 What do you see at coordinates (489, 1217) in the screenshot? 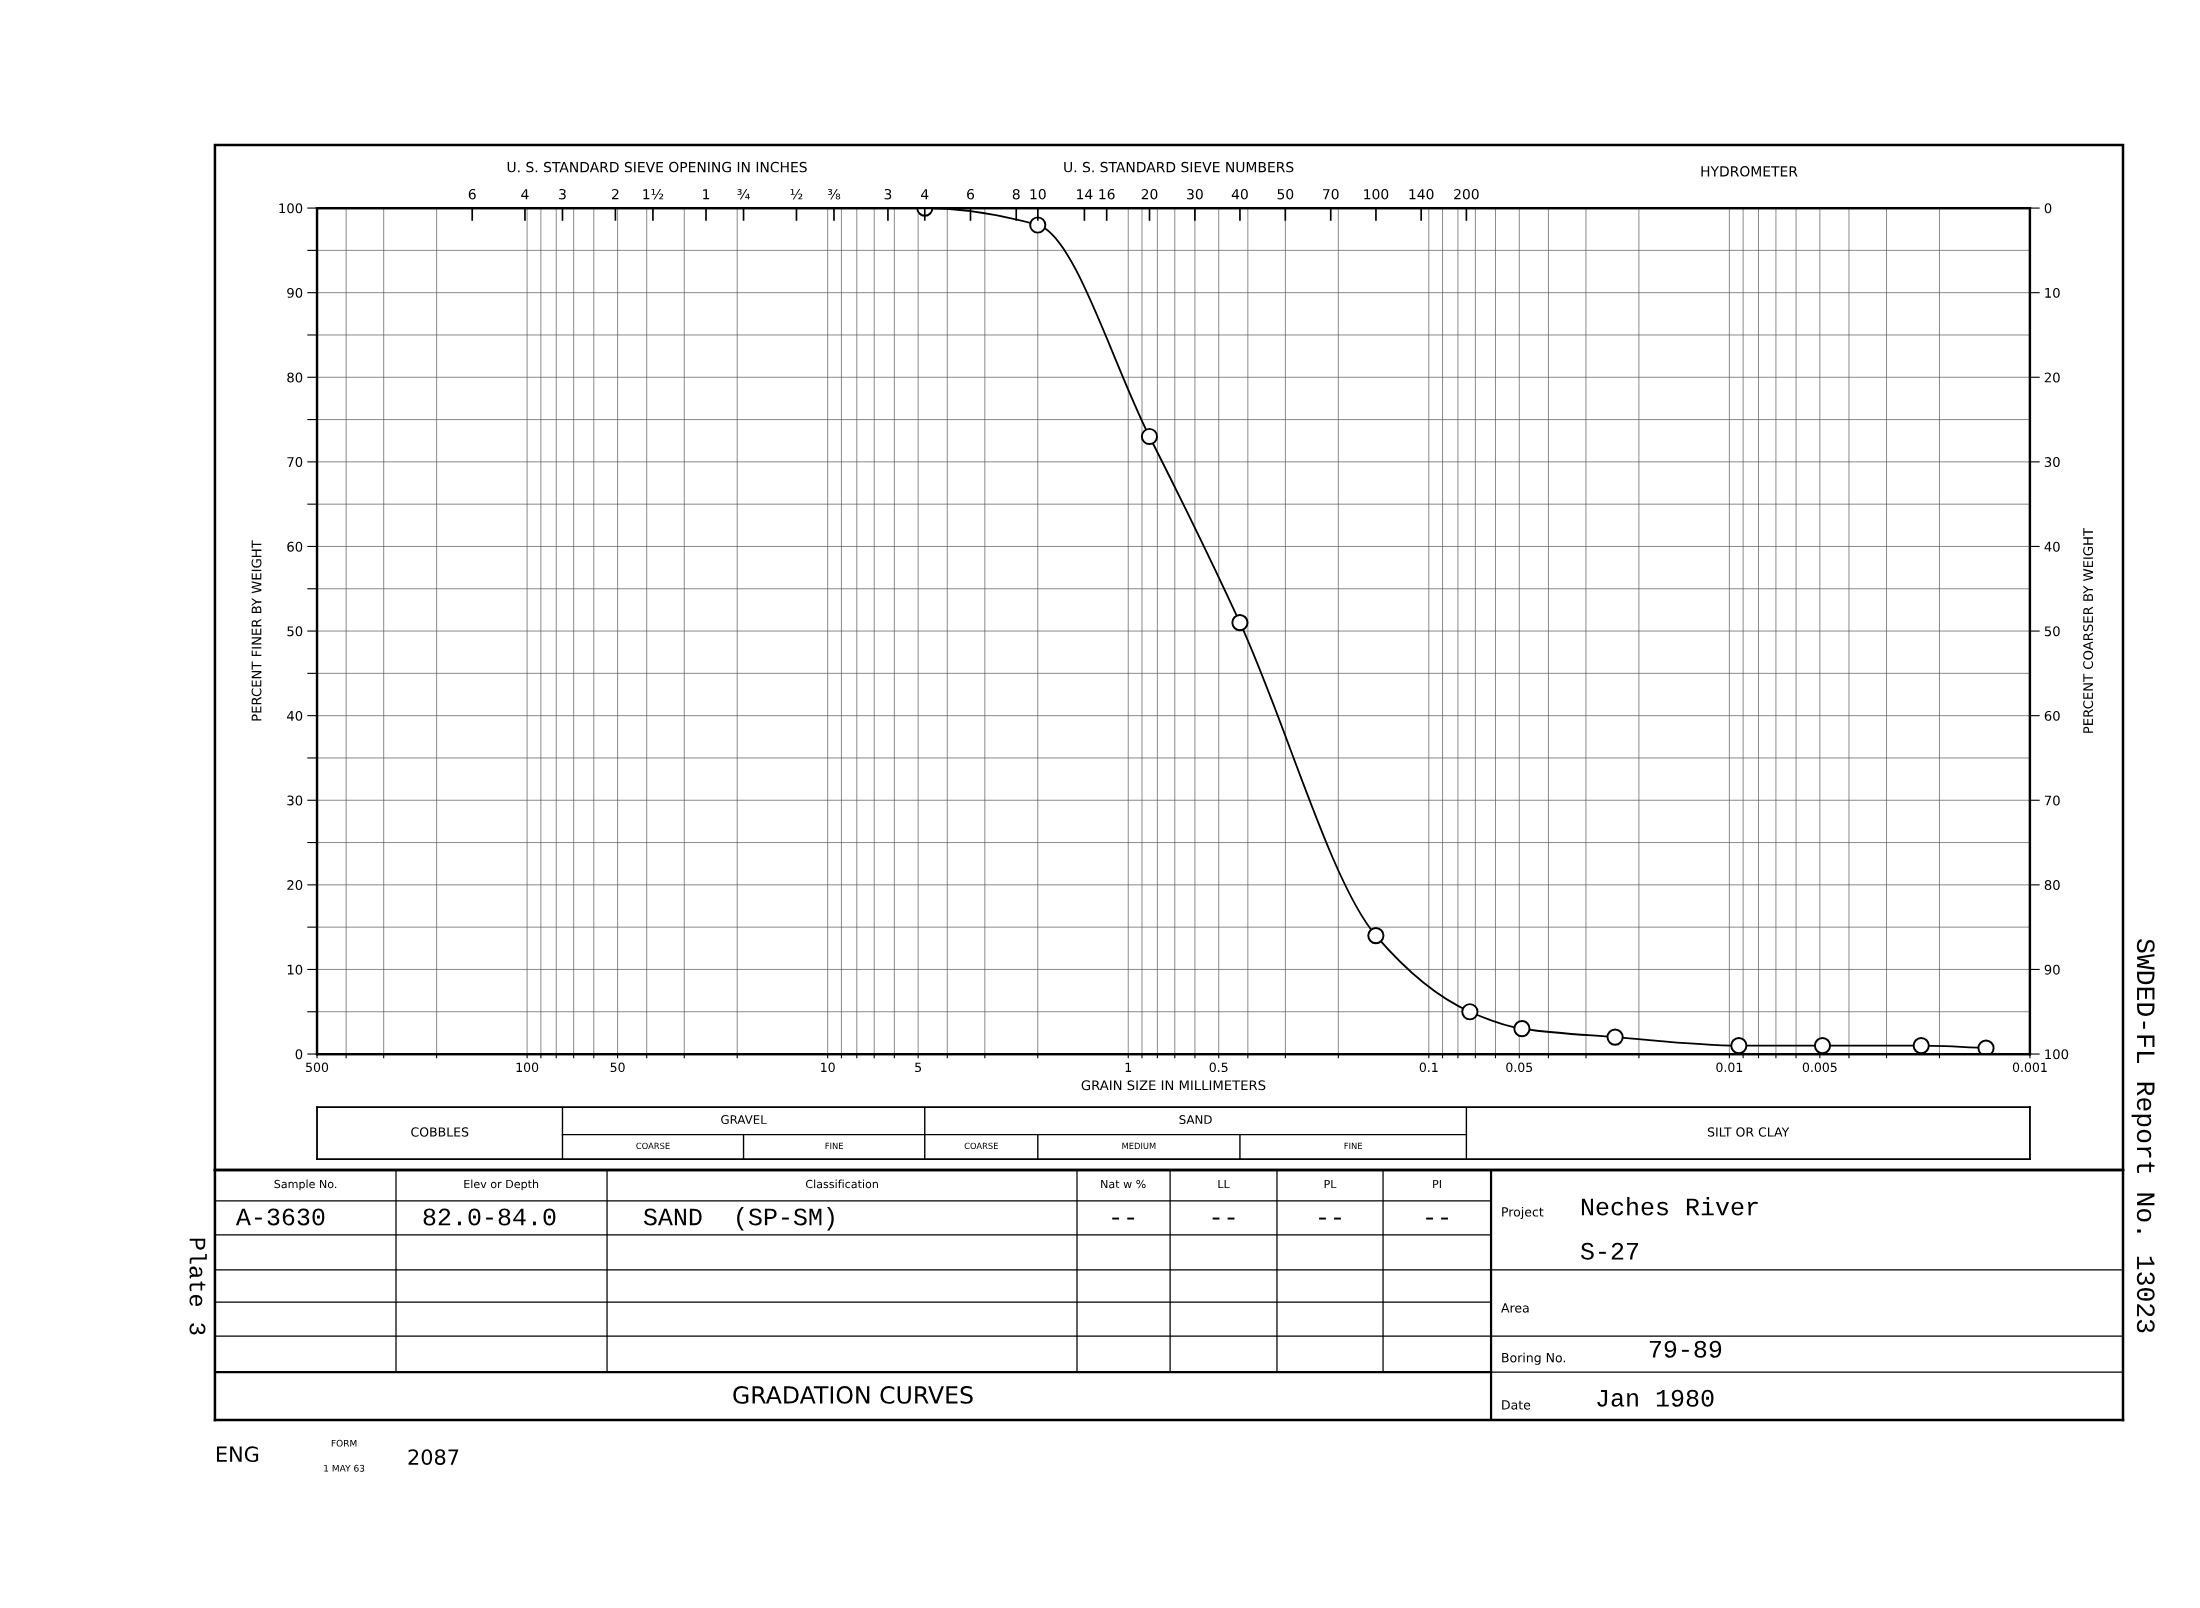
I see `text: 82.0-84.0` at bounding box center [489, 1217].